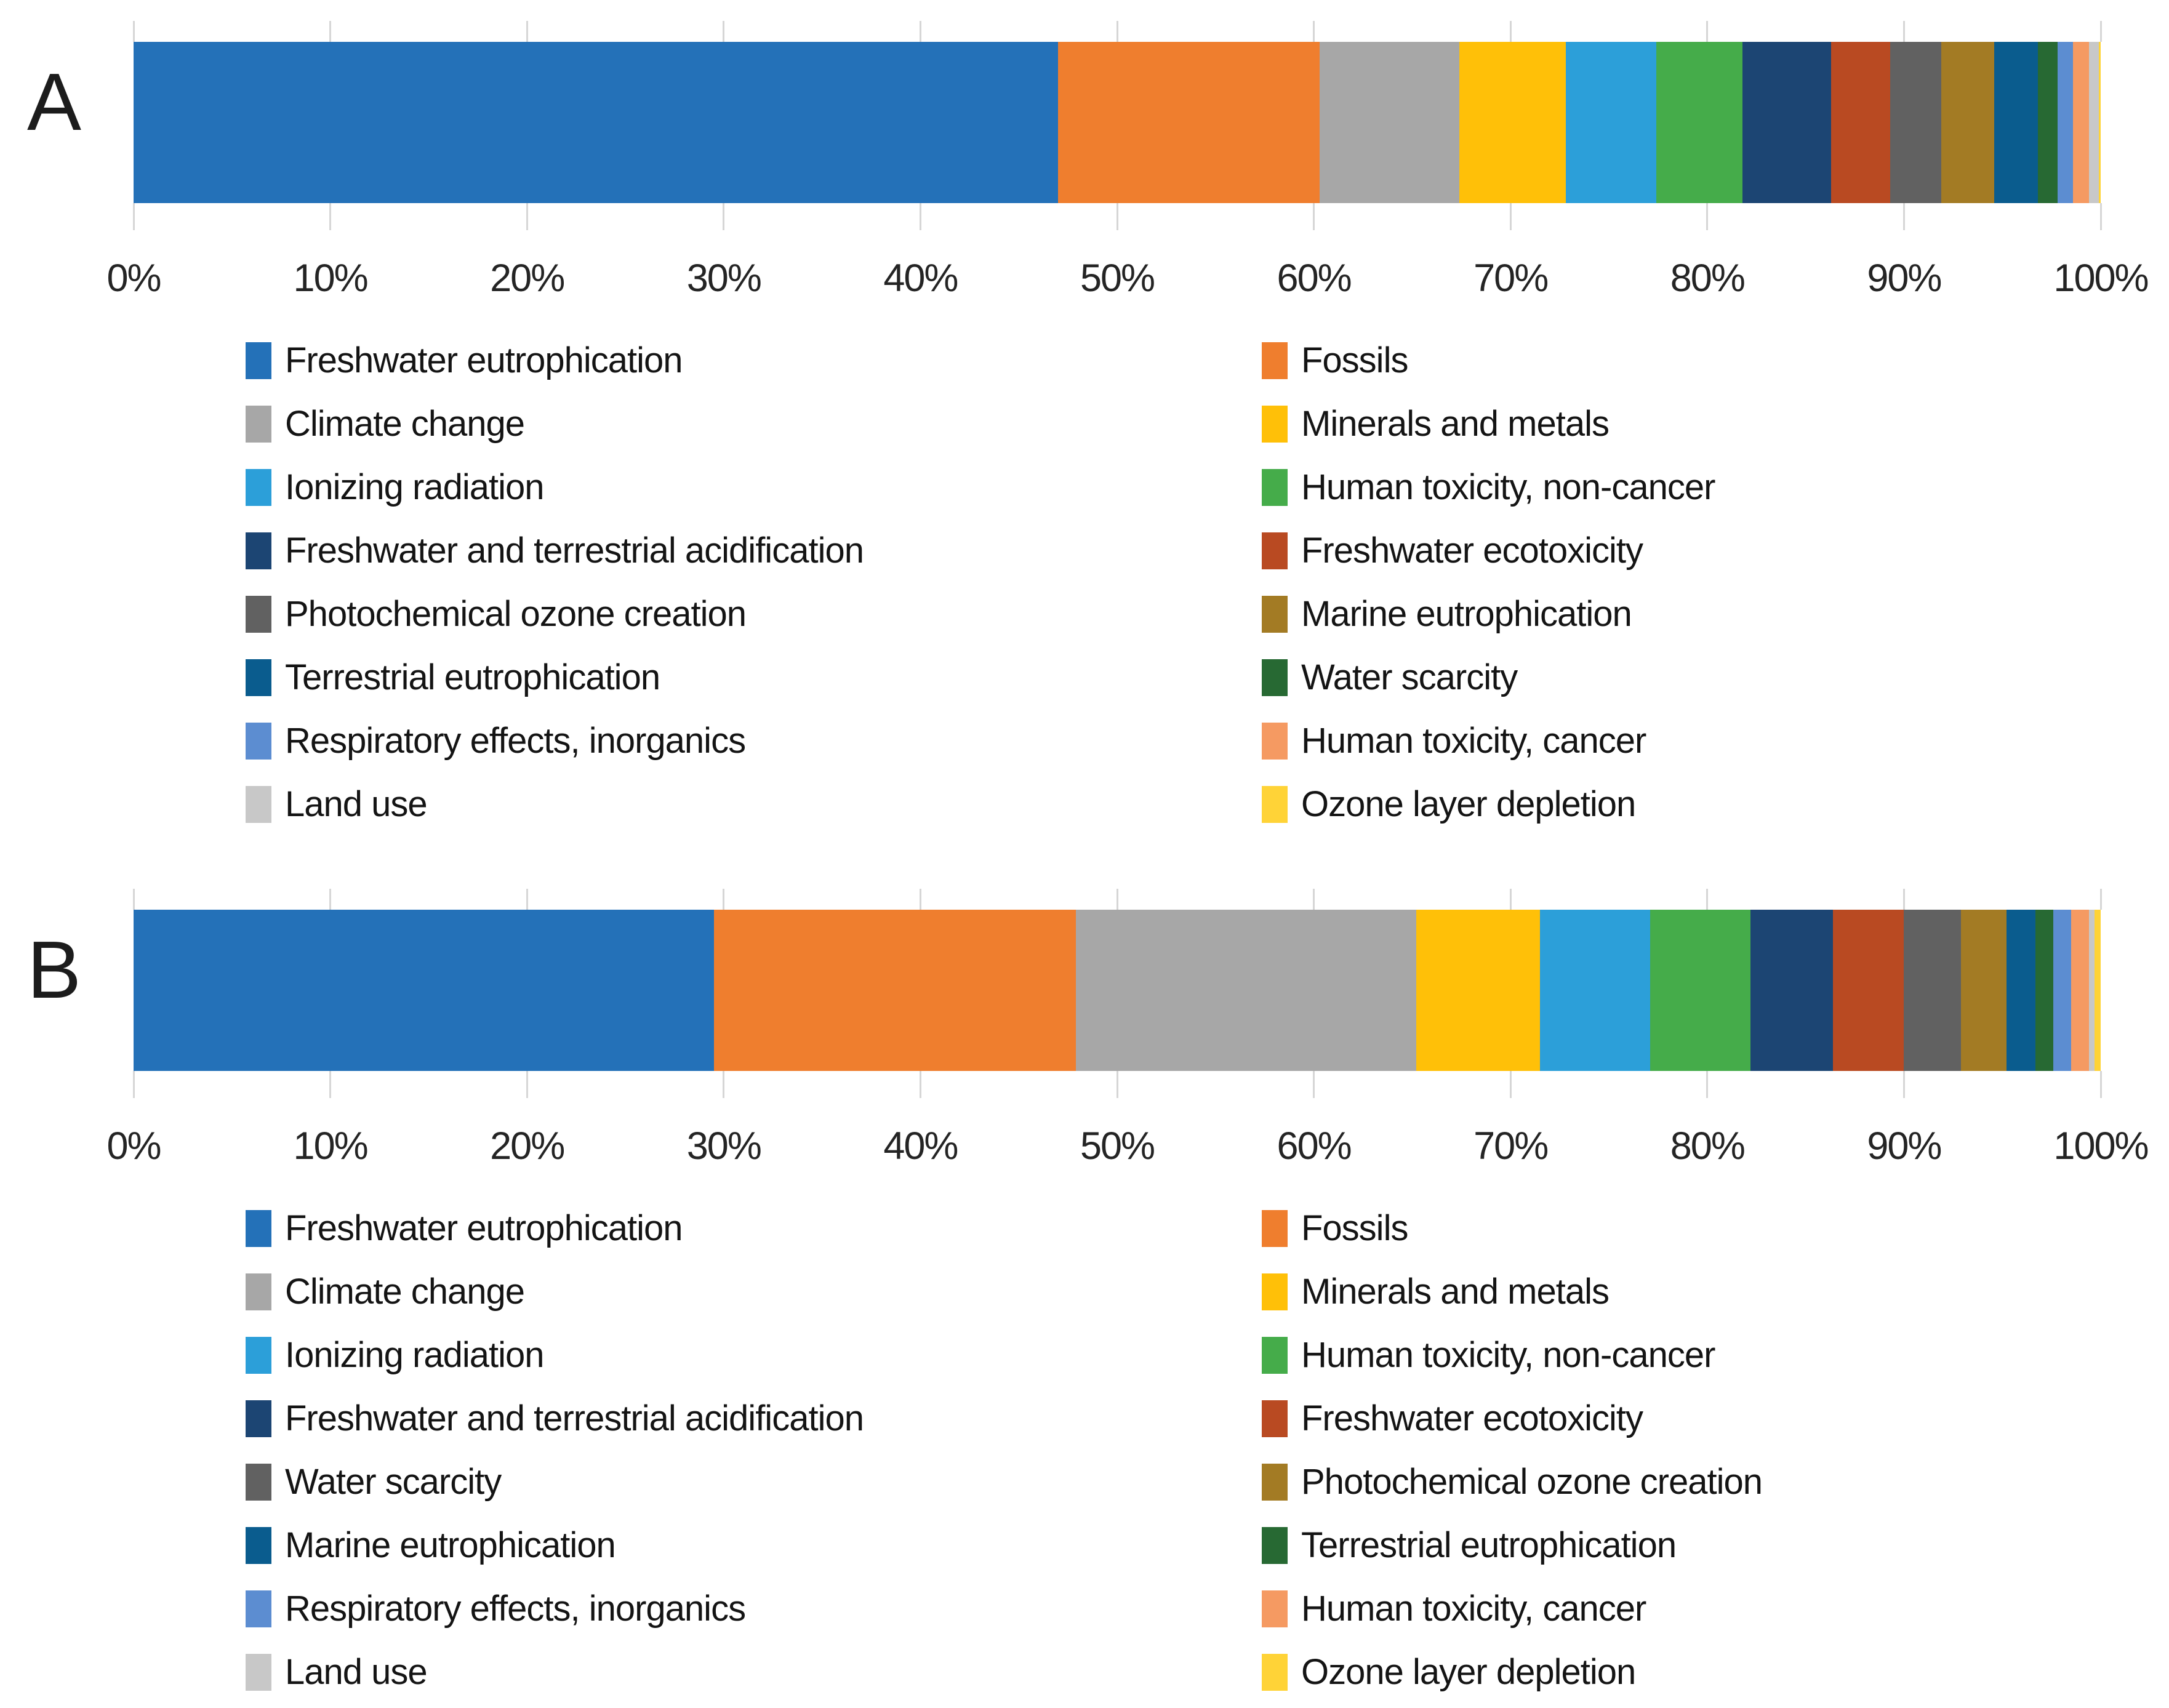 This screenshot has width=2169, height=1708. Describe the element at coordinates (1354, 1228) in the screenshot. I see `legend-item-label: Fossils` at that location.